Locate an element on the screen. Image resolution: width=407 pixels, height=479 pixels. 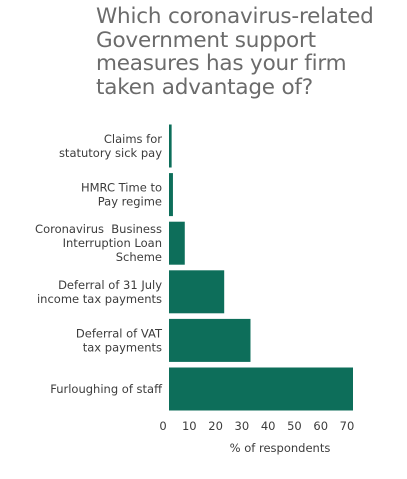
x-tick-label-4: 40 is located at coordinates (268, 426).